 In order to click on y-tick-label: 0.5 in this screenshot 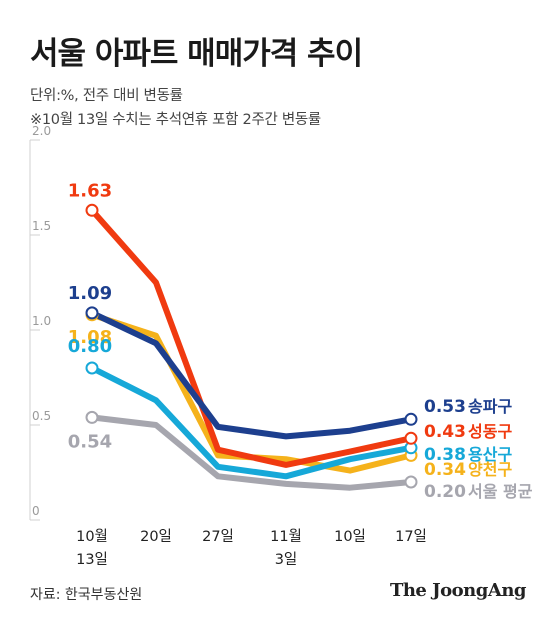, I will do `click(41, 416)`.